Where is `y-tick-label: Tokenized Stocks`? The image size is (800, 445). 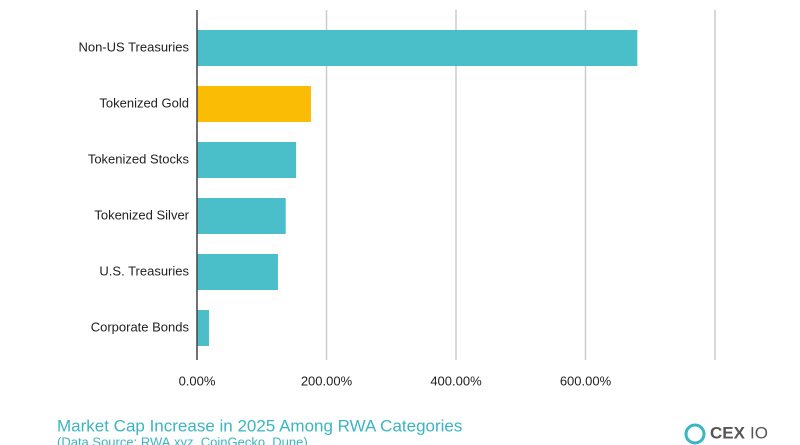
y-tick-label: Tokenized Stocks is located at coordinates (139, 158).